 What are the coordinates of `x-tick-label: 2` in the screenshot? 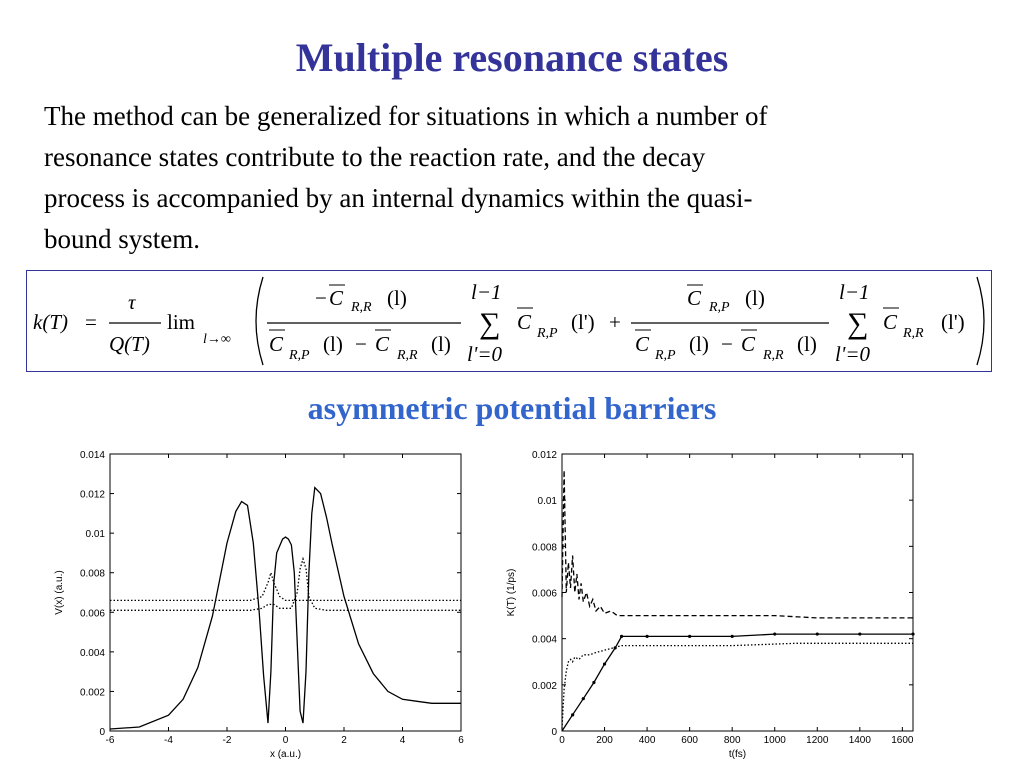 It's located at (344, 740).